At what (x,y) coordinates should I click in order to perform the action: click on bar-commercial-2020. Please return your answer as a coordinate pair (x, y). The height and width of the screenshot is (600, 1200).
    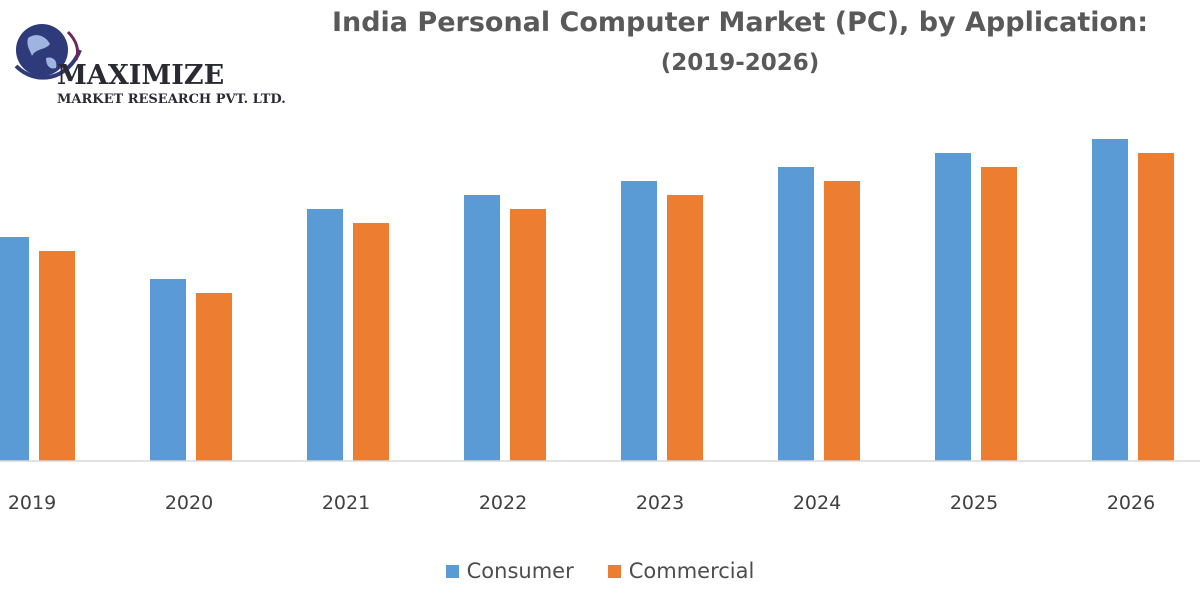
    Looking at the image, I should click on (214, 377).